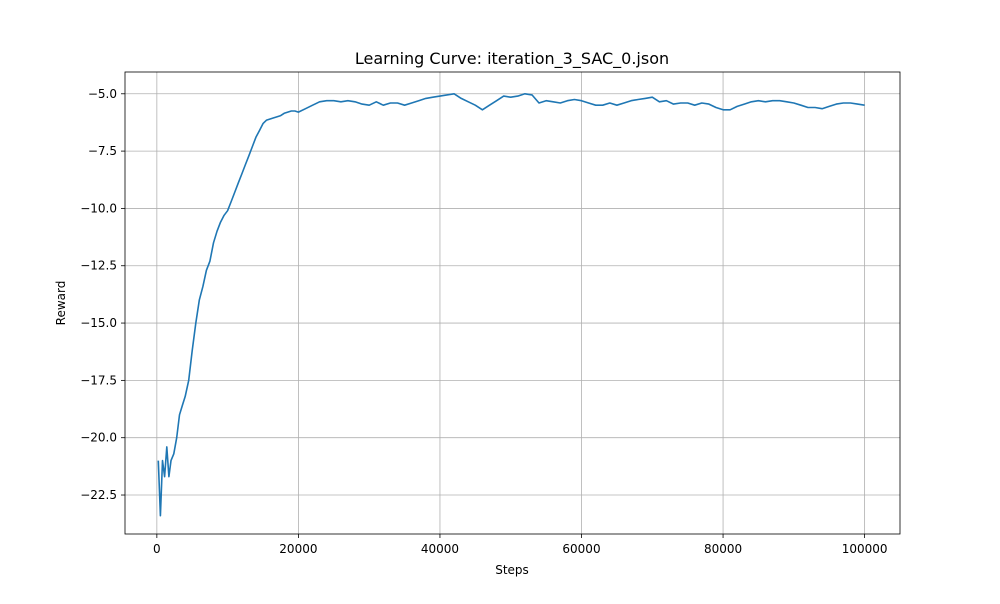 Image resolution: width=1000 pixels, height=604 pixels. Describe the element at coordinates (98, 266) in the screenshot. I see `y-tick-label: −12.5` at that location.